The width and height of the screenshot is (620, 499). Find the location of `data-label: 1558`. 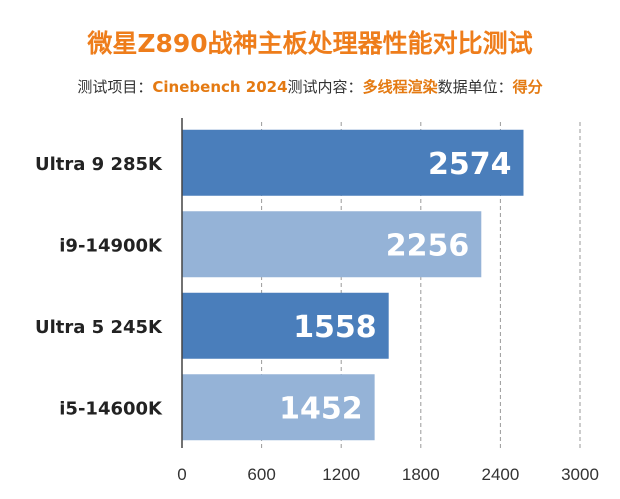

data-label: 1558 is located at coordinates (335, 327).